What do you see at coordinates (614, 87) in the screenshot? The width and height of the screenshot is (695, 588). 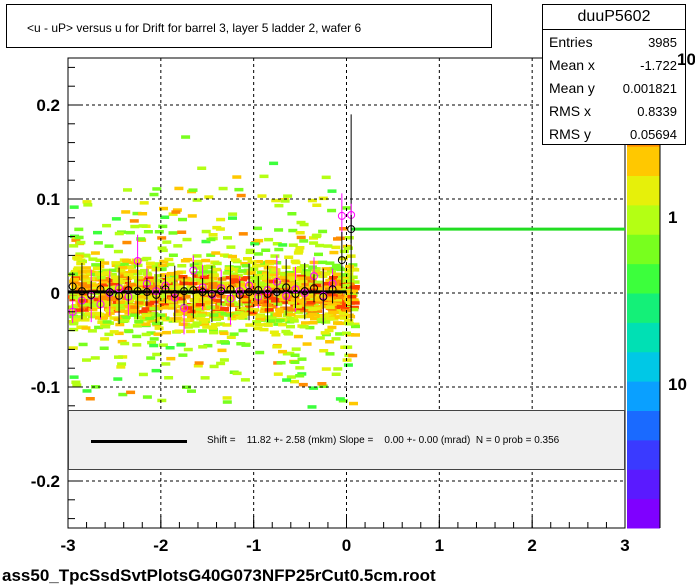 I see `stats-row-mean-y: Mean y 0.001821` at bounding box center [614, 87].